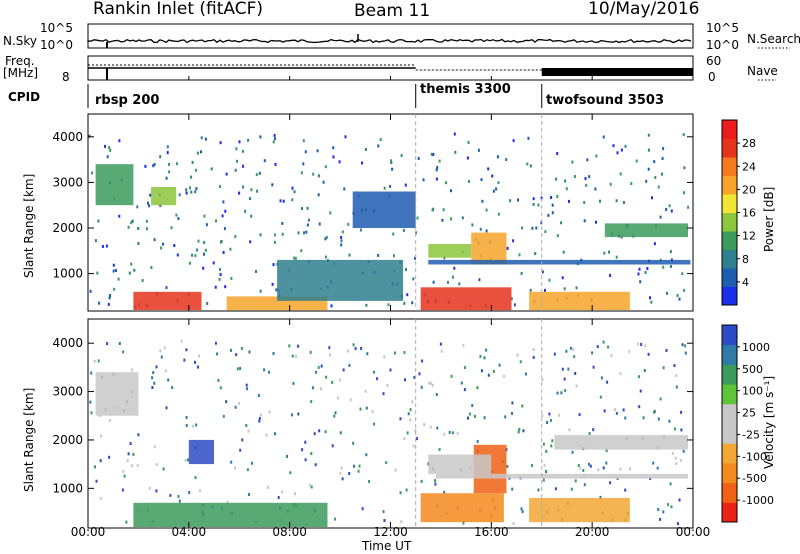 This screenshot has height=554, width=800. What do you see at coordinates (712, 77) in the screenshot?
I see `nave-tick-low: 0` at bounding box center [712, 77].